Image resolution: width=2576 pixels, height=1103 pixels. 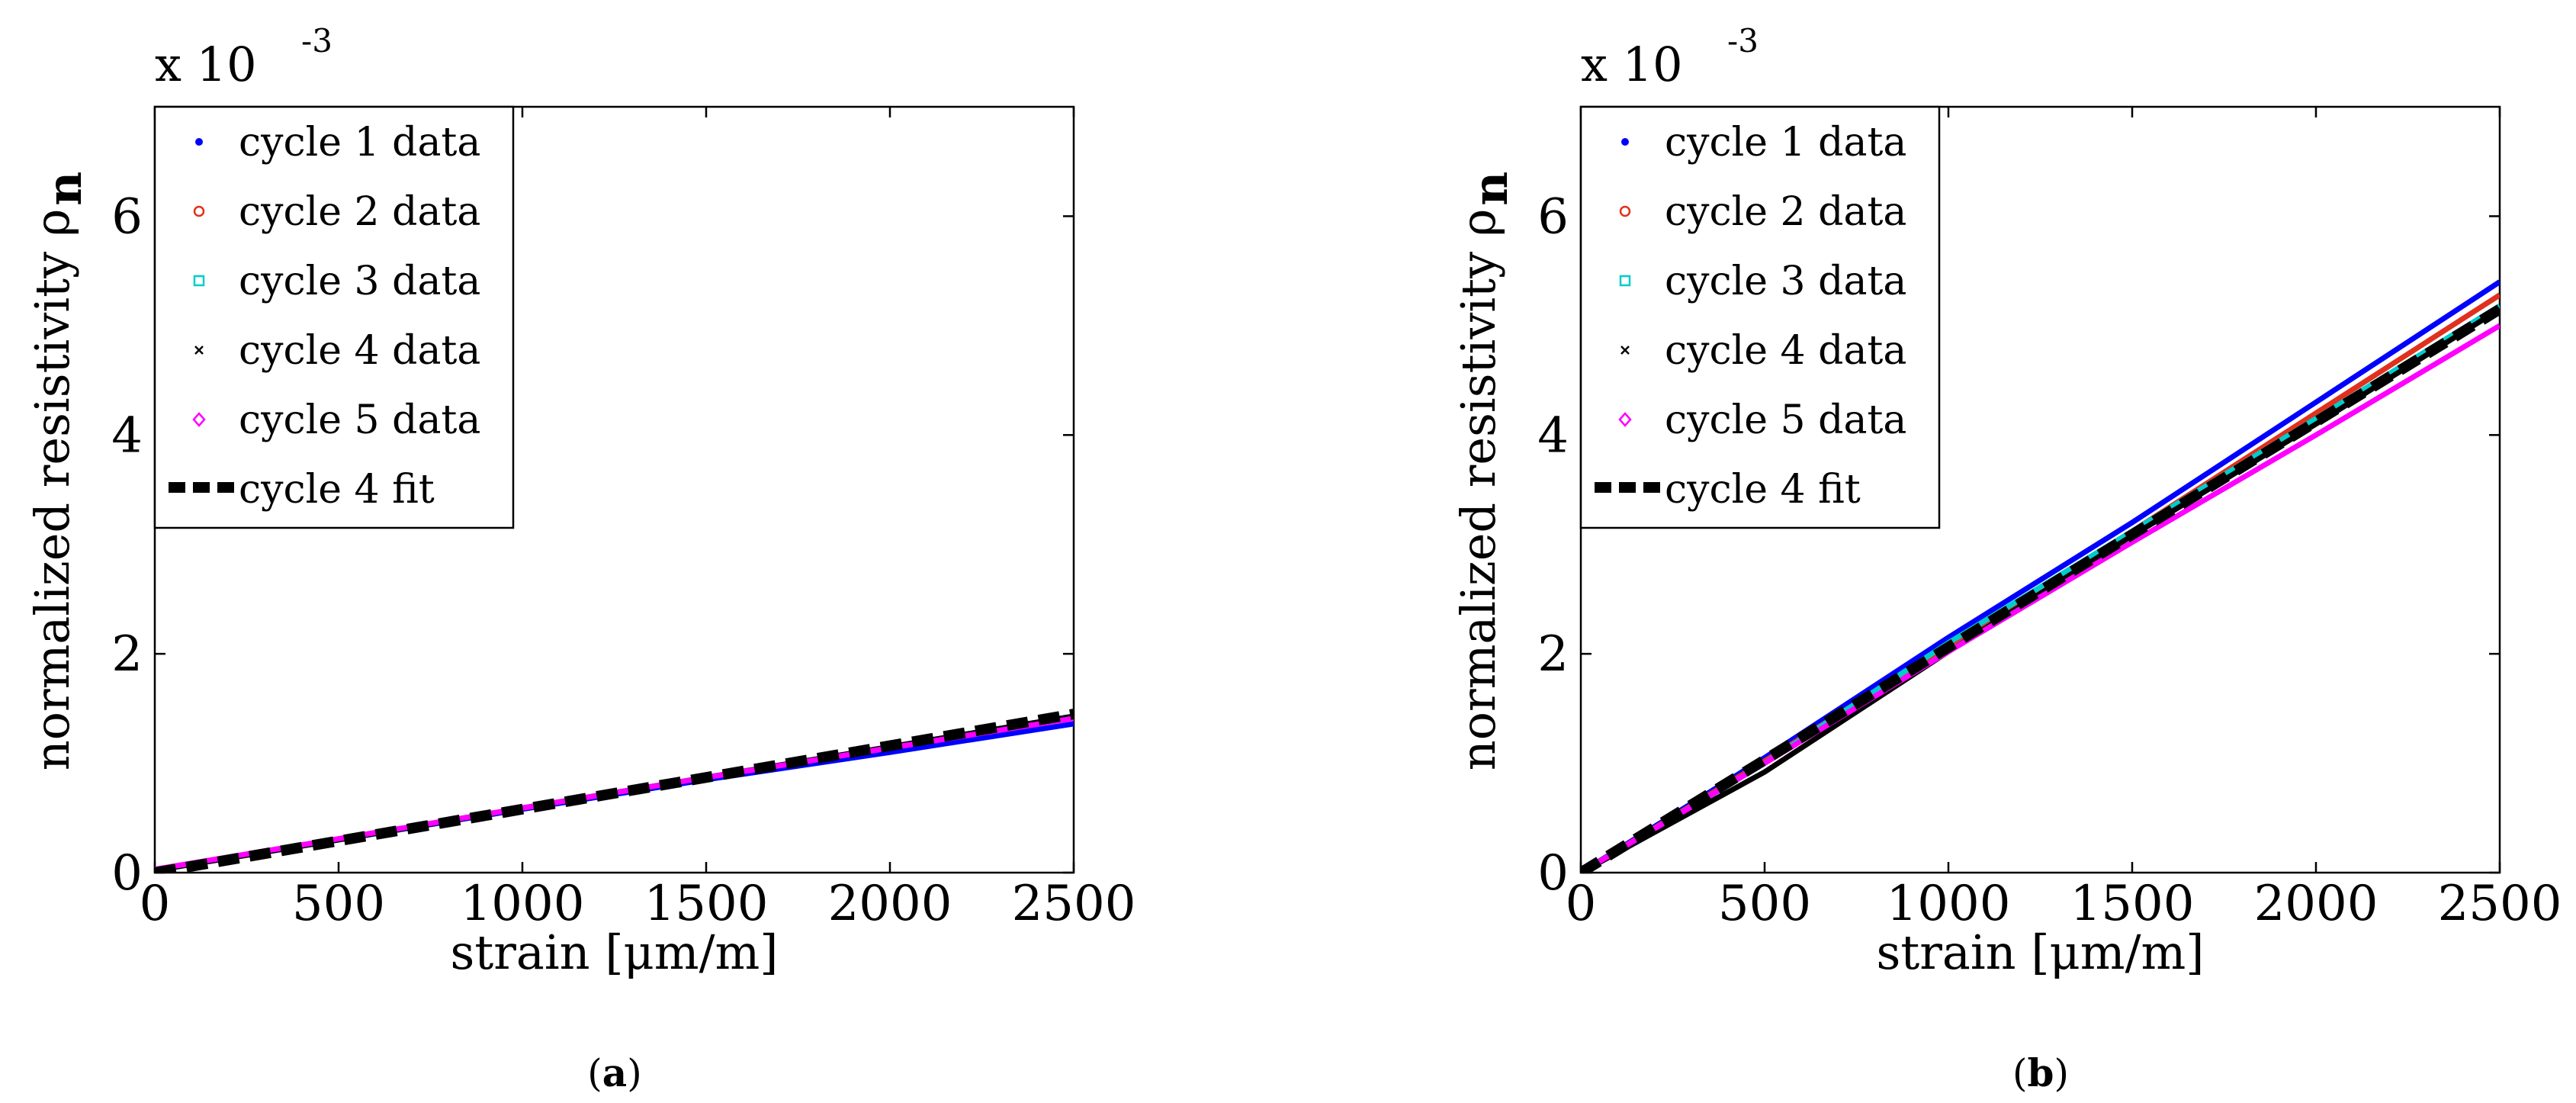 I want to click on data-layer, so click(x=614, y=791).